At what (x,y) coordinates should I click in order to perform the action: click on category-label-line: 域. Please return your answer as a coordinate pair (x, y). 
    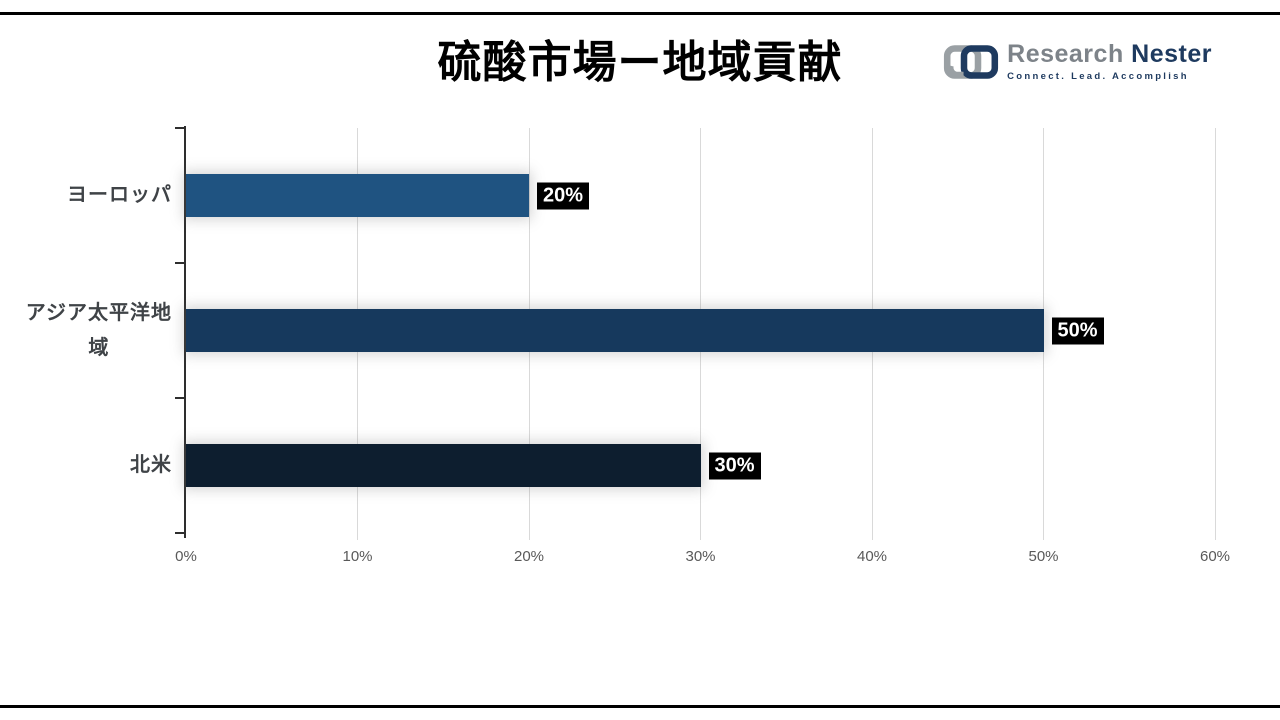
    Looking at the image, I should click on (99, 347).